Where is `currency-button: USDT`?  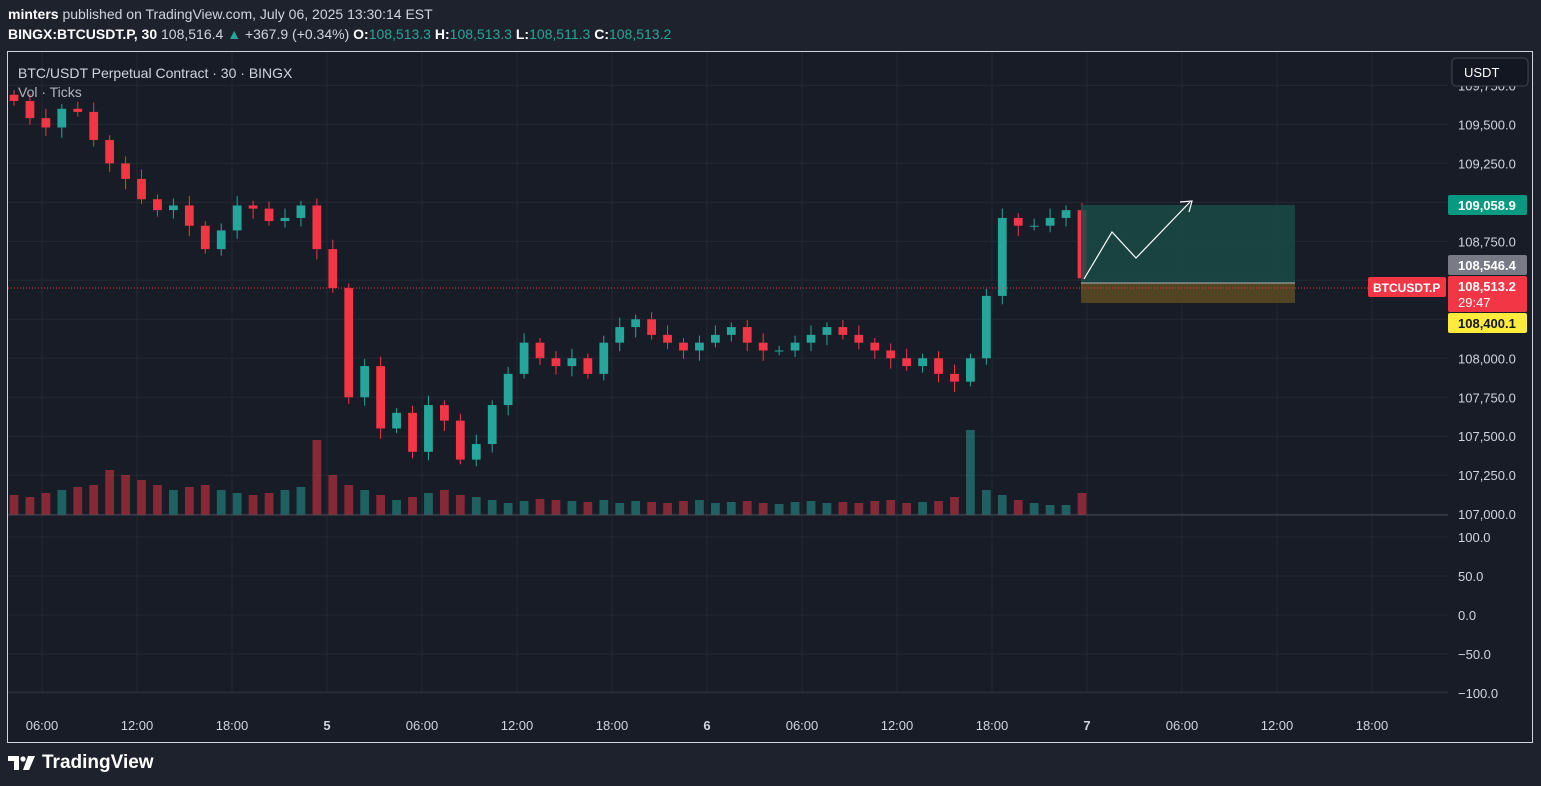
currency-button: USDT is located at coordinates (1490, 72).